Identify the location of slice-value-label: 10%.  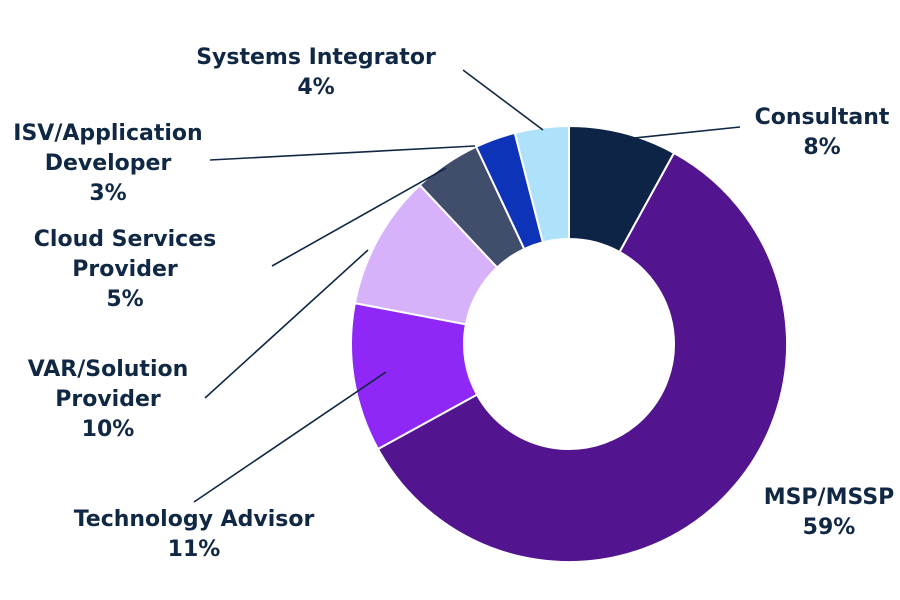
(108, 429).